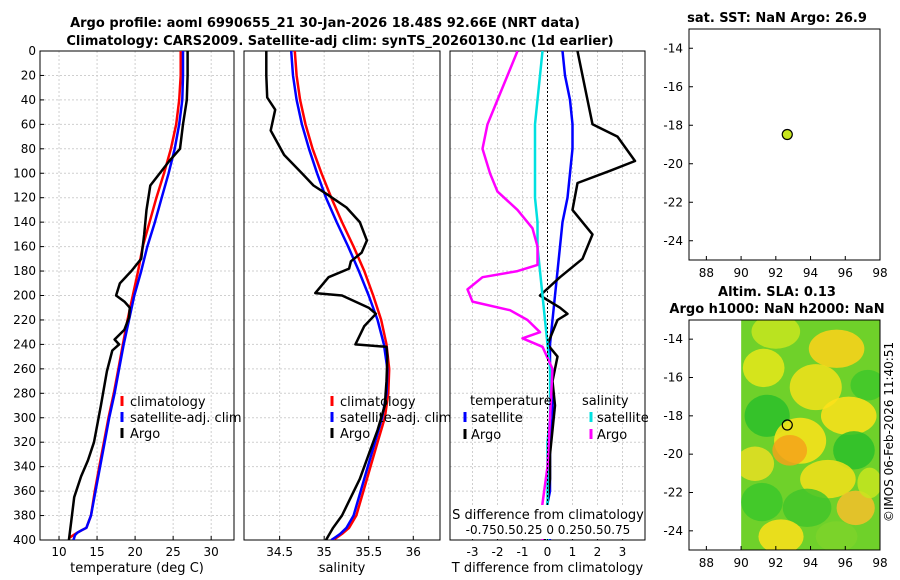 The image size is (900, 580). What do you see at coordinates (623, 552) in the screenshot?
I see `x-tick-label: 3` at bounding box center [623, 552].